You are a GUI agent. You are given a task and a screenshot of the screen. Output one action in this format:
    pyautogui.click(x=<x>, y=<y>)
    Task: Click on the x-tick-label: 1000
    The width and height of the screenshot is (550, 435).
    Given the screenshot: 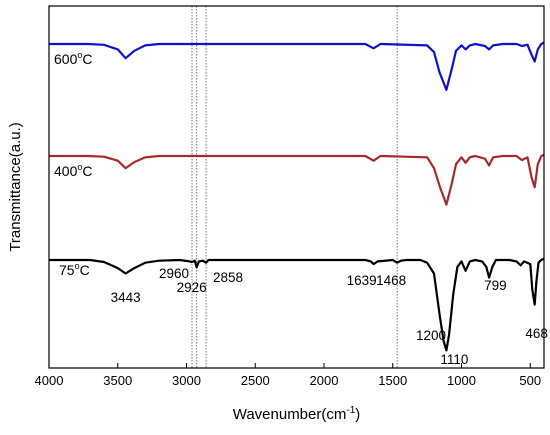 What is the action you would take?
    pyautogui.click(x=461, y=380)
    